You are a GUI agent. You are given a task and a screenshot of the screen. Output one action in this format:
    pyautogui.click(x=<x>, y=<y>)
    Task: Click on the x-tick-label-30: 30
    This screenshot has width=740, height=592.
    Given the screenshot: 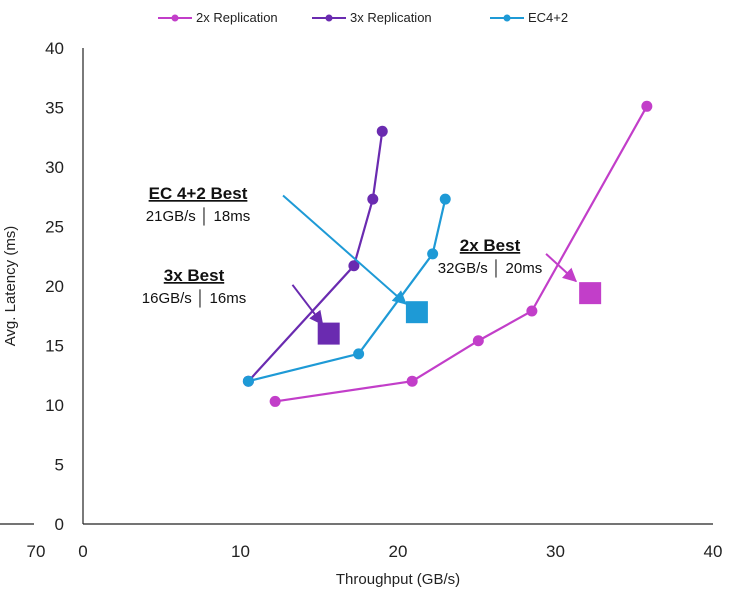 What is the action you would take?
    pyautogui.click(x=555, y=551)
    